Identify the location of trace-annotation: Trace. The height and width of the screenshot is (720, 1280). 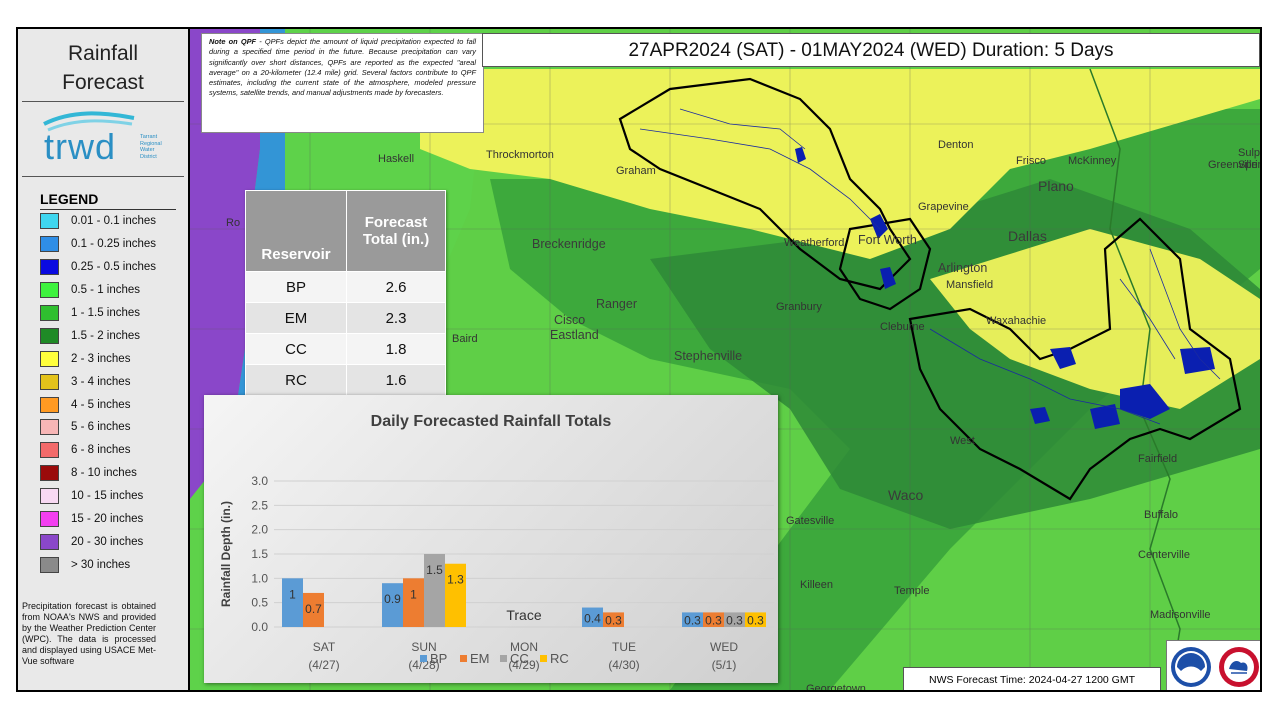
(523, 615).